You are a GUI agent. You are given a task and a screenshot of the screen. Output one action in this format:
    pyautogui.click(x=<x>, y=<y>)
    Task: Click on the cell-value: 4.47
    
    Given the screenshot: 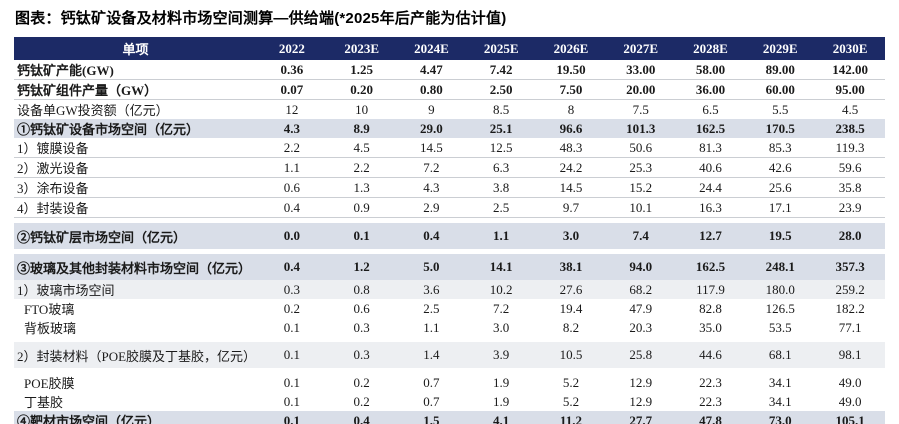 What is the action you would take?
    pyautogui.click(x=431, y=70)
    